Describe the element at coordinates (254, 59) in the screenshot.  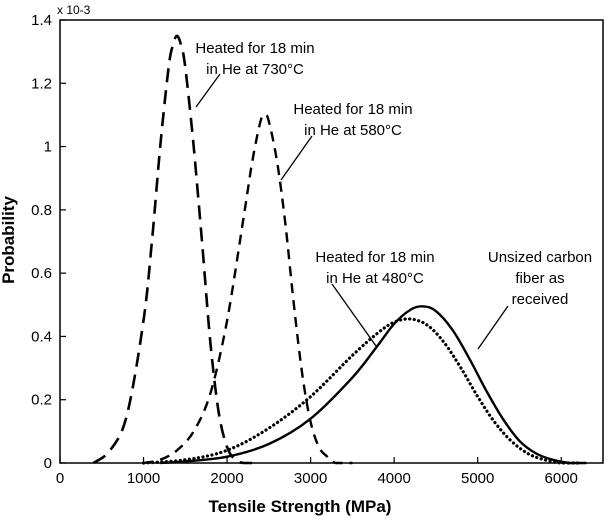
I see `annotation-730c: Heated for 18 min in He at 730°C` at that location.